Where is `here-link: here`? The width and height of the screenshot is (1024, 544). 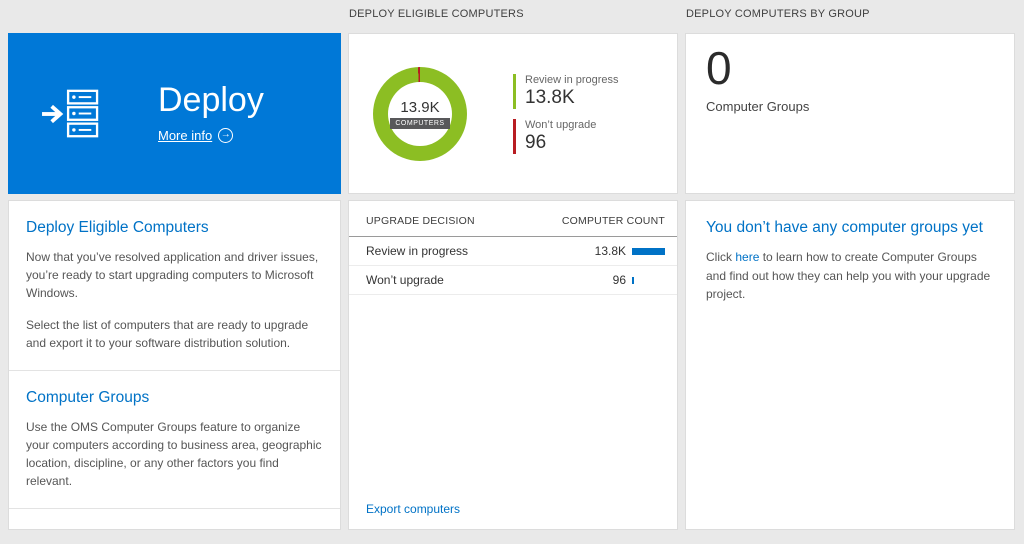 here-link: here is located at coordinates (747, 257).